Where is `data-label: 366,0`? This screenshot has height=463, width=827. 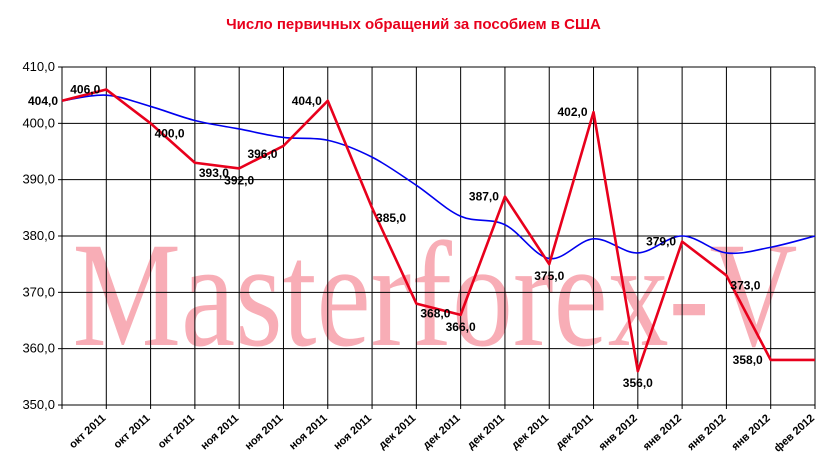
data-label: 366,0 is located at coordinates (461, 327).